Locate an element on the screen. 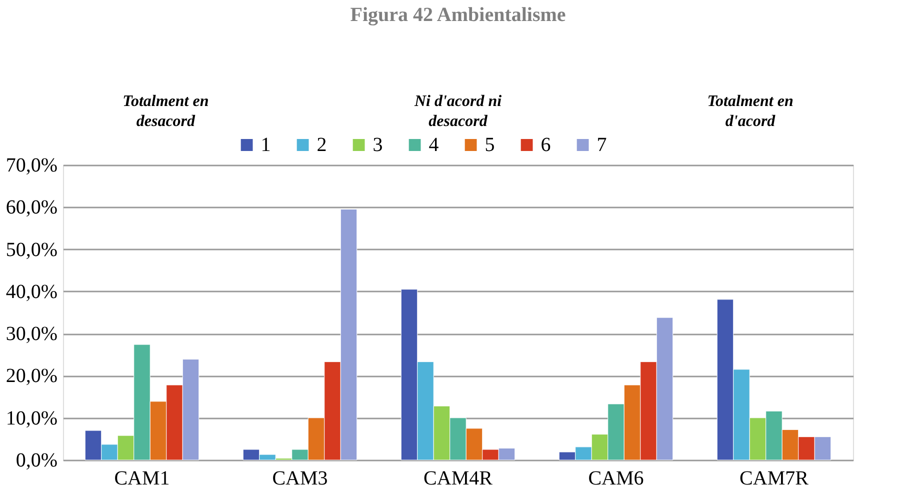 This screenshot has height=486, width=910. legend-label: 1 is located at coordinates (265, 145).